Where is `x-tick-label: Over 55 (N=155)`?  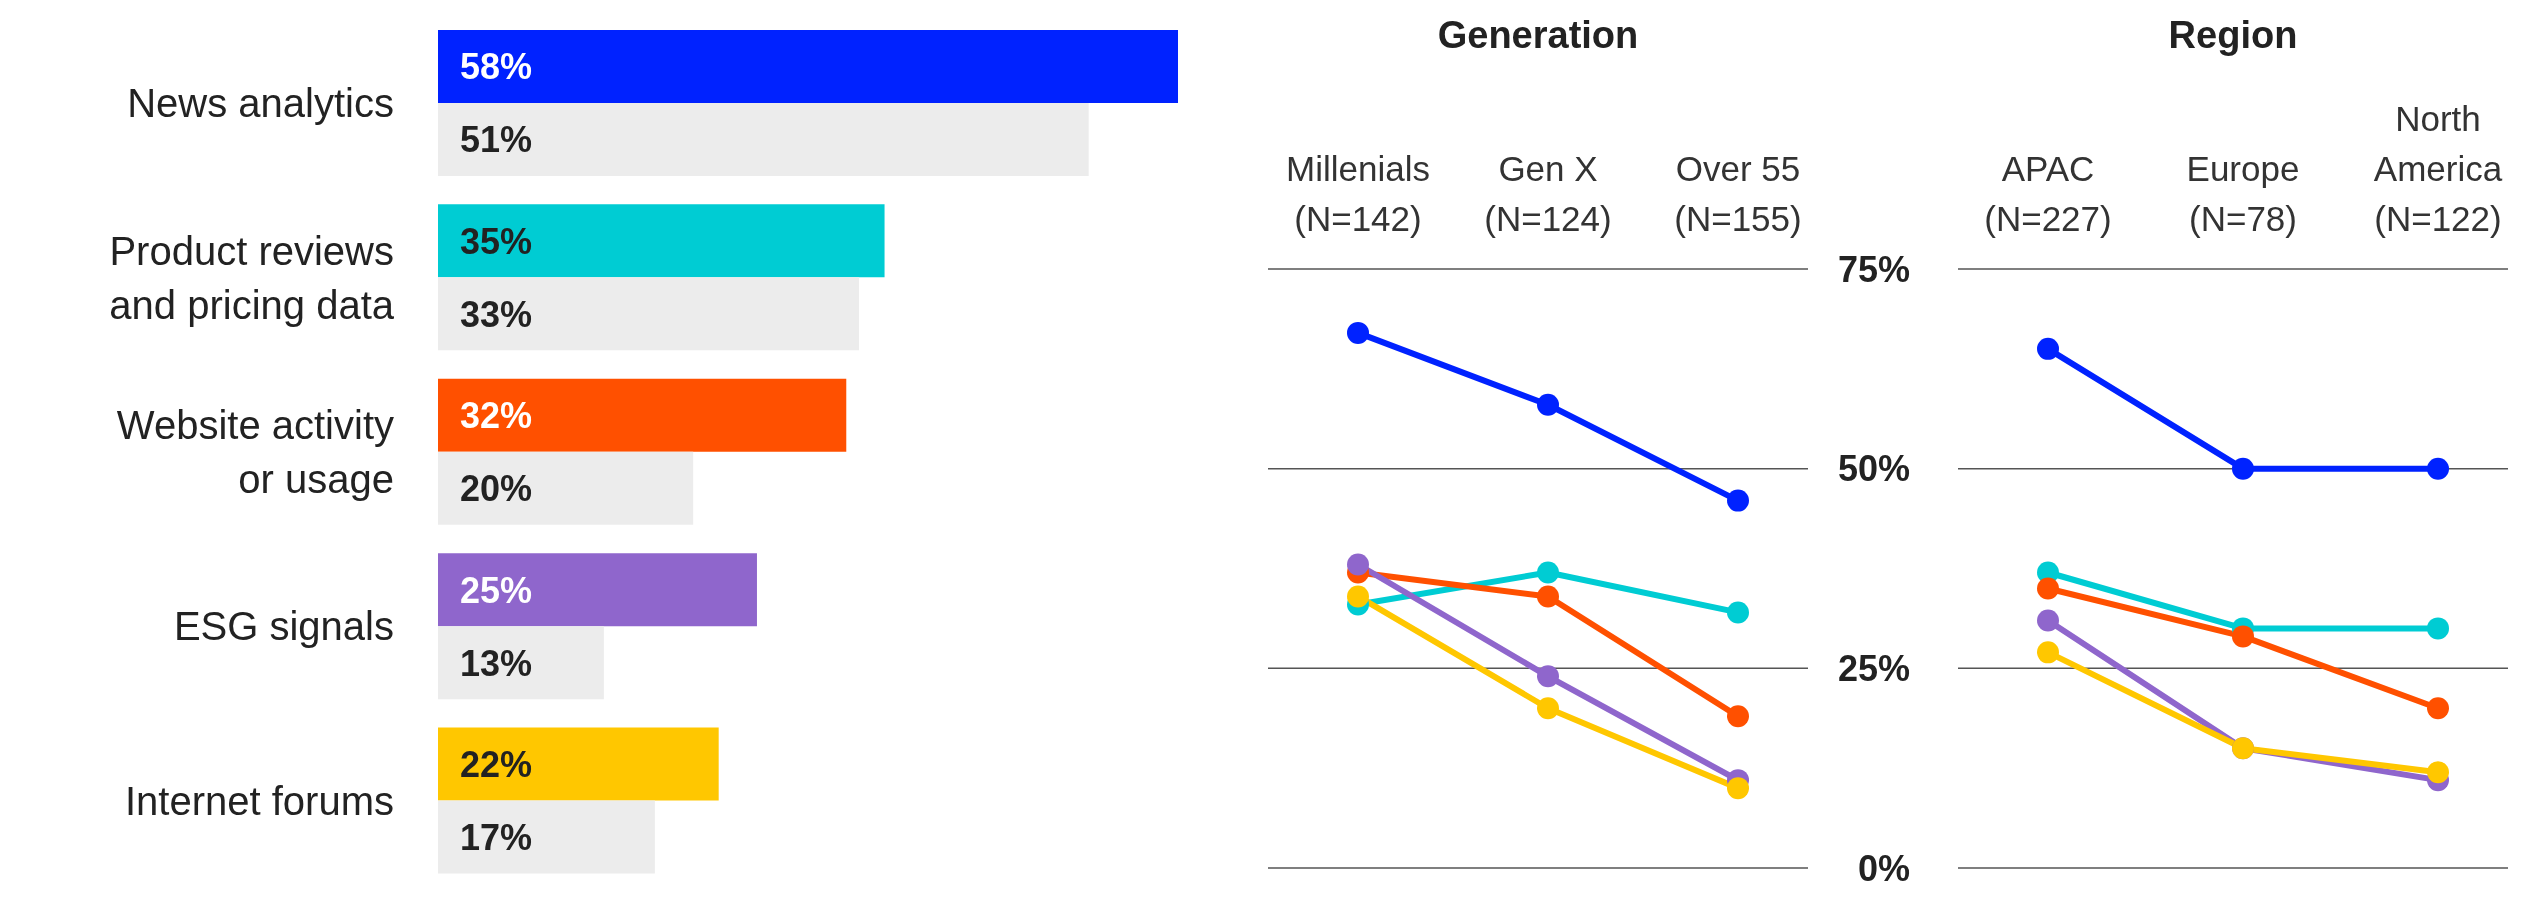
x-tick-label: Over 55 (N=155) is located at coordinates (1738, 193).